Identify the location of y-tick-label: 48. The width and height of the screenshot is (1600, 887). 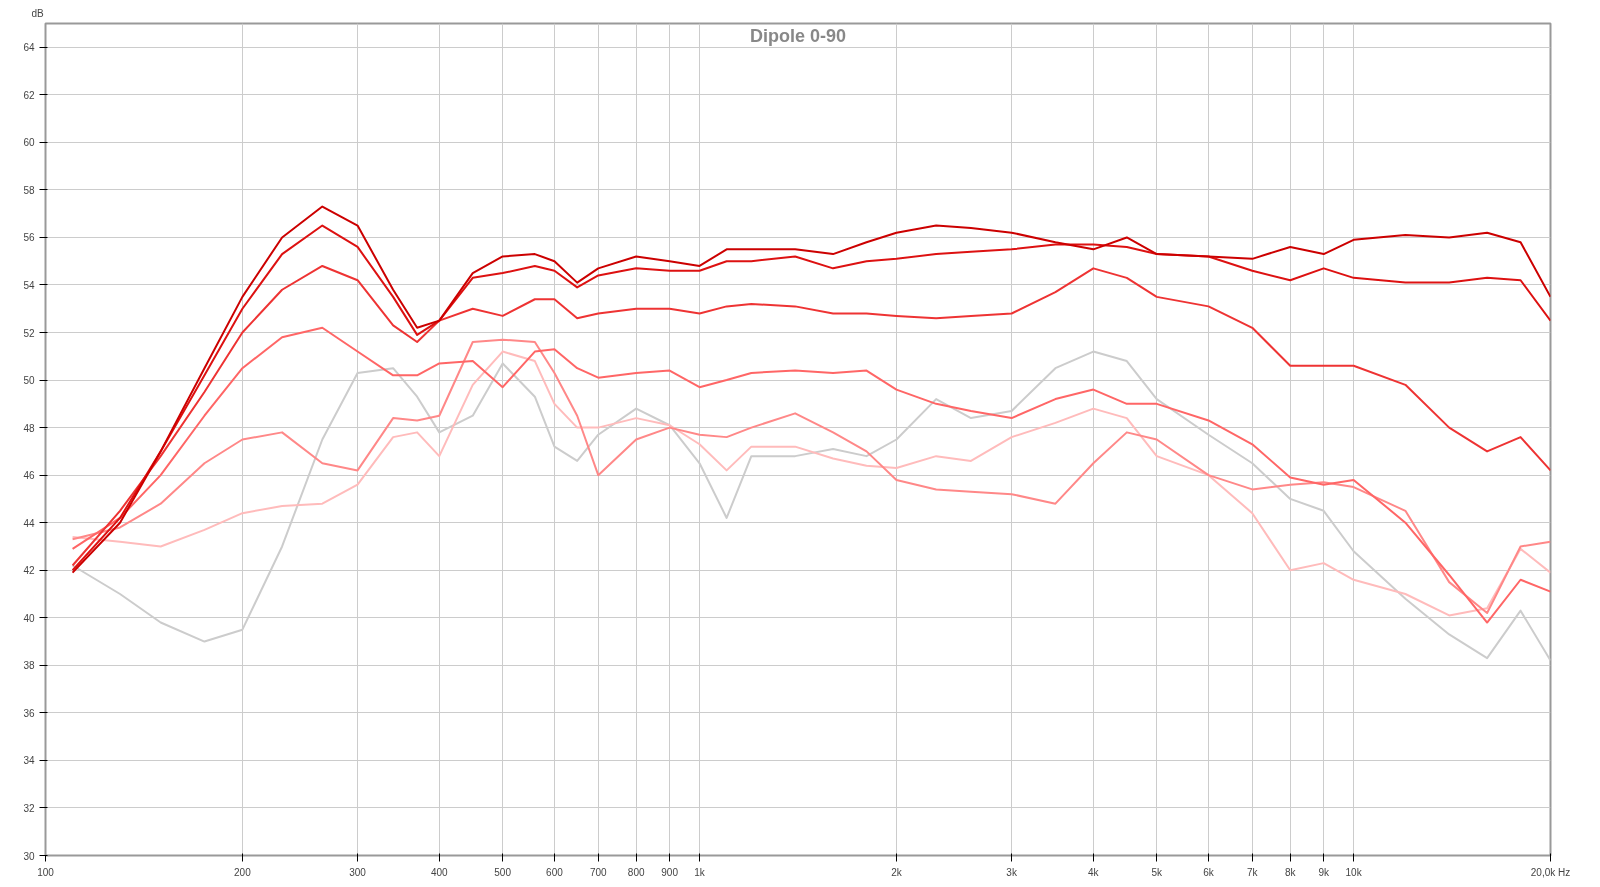
(29, 428).